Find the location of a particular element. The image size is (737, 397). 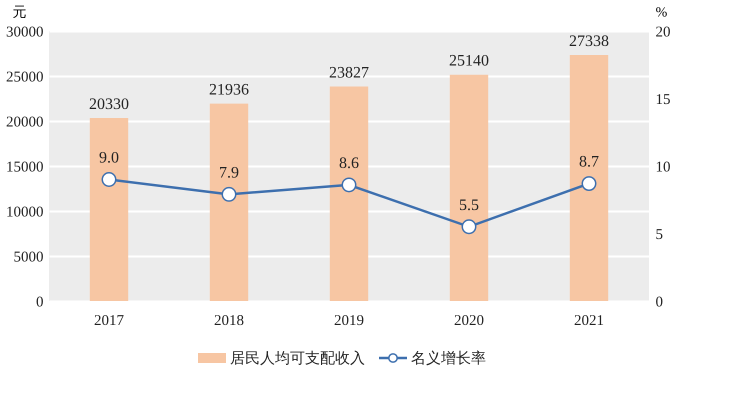

data-label: 8.7 is located at coordinates (589, 162).